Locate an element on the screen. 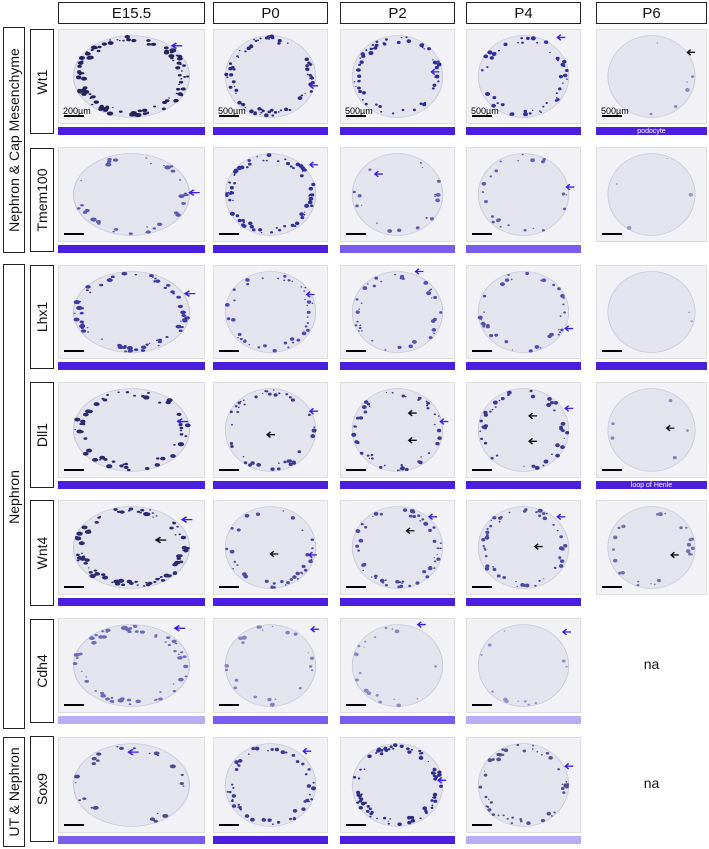 The width and height of the screenshot is (709, 849). blue-arrow-icon is located at coordinates (566, 632).